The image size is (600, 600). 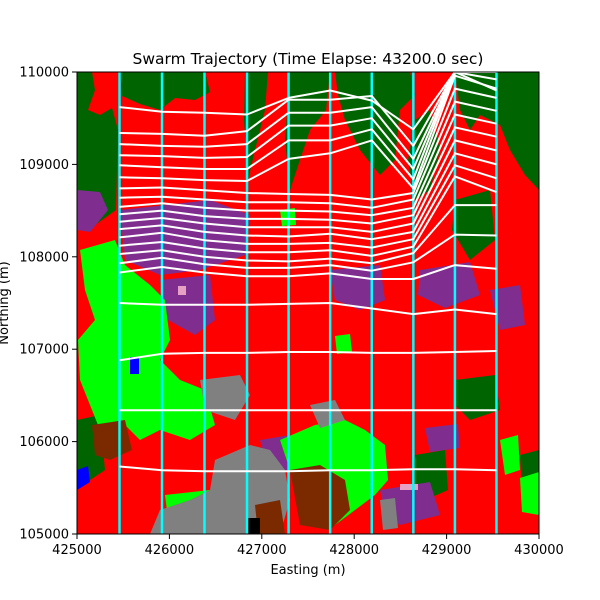 What do you see at coordinates (253, 526) in the screenshot?
I see `land-black-patch` at bounding box center [253, 526].